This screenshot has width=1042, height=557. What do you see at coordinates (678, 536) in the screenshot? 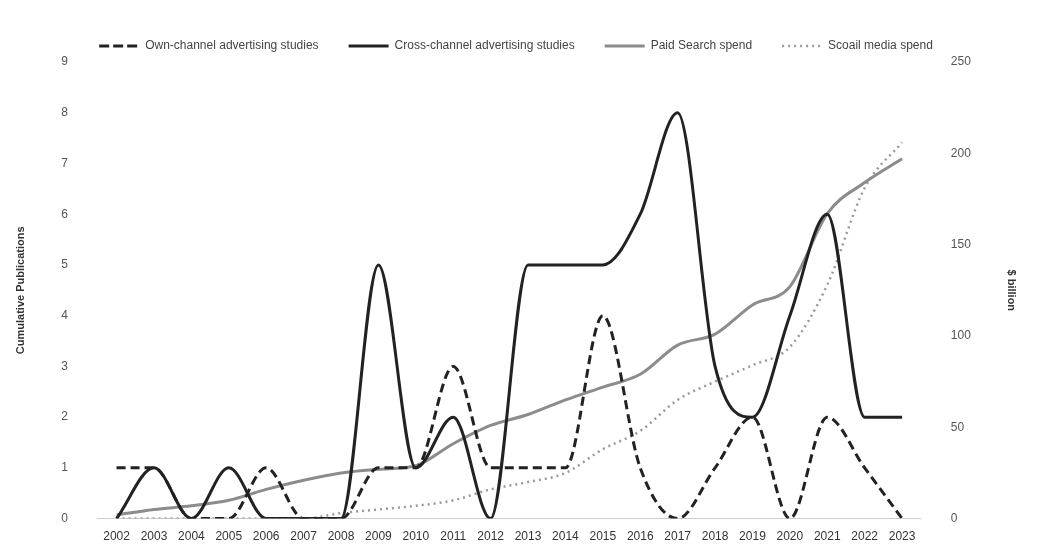
I see `x-tick-label: 2017` at bounding box center [678, 536].